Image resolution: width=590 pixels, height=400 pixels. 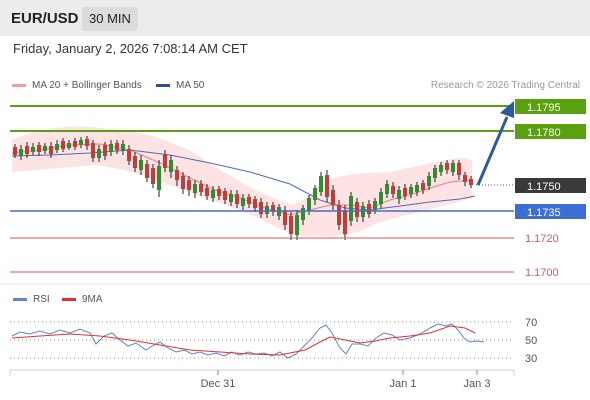 I want to click on rsi-tick-50: 50, so click(x=531, y=341).